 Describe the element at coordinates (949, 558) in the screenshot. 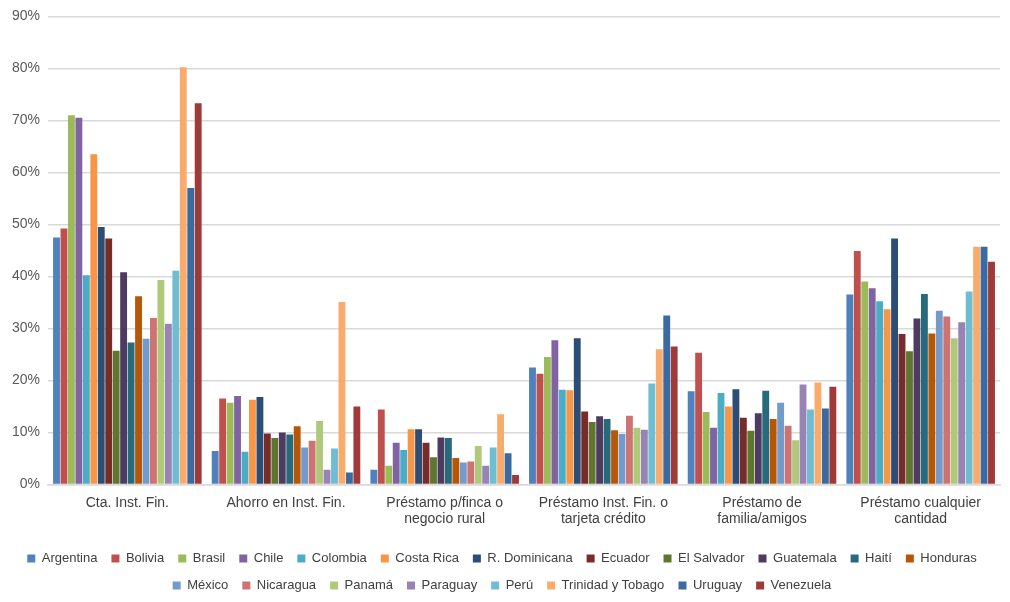

I see `legend-label: Honduras` at that location.